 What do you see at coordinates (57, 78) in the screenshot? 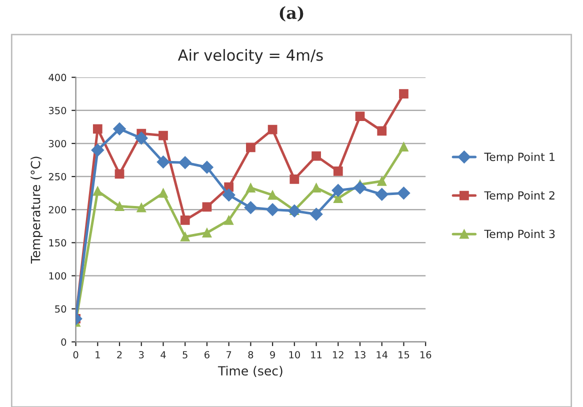
I see `y-tick-label: 400` at bounding box center [57, 78].